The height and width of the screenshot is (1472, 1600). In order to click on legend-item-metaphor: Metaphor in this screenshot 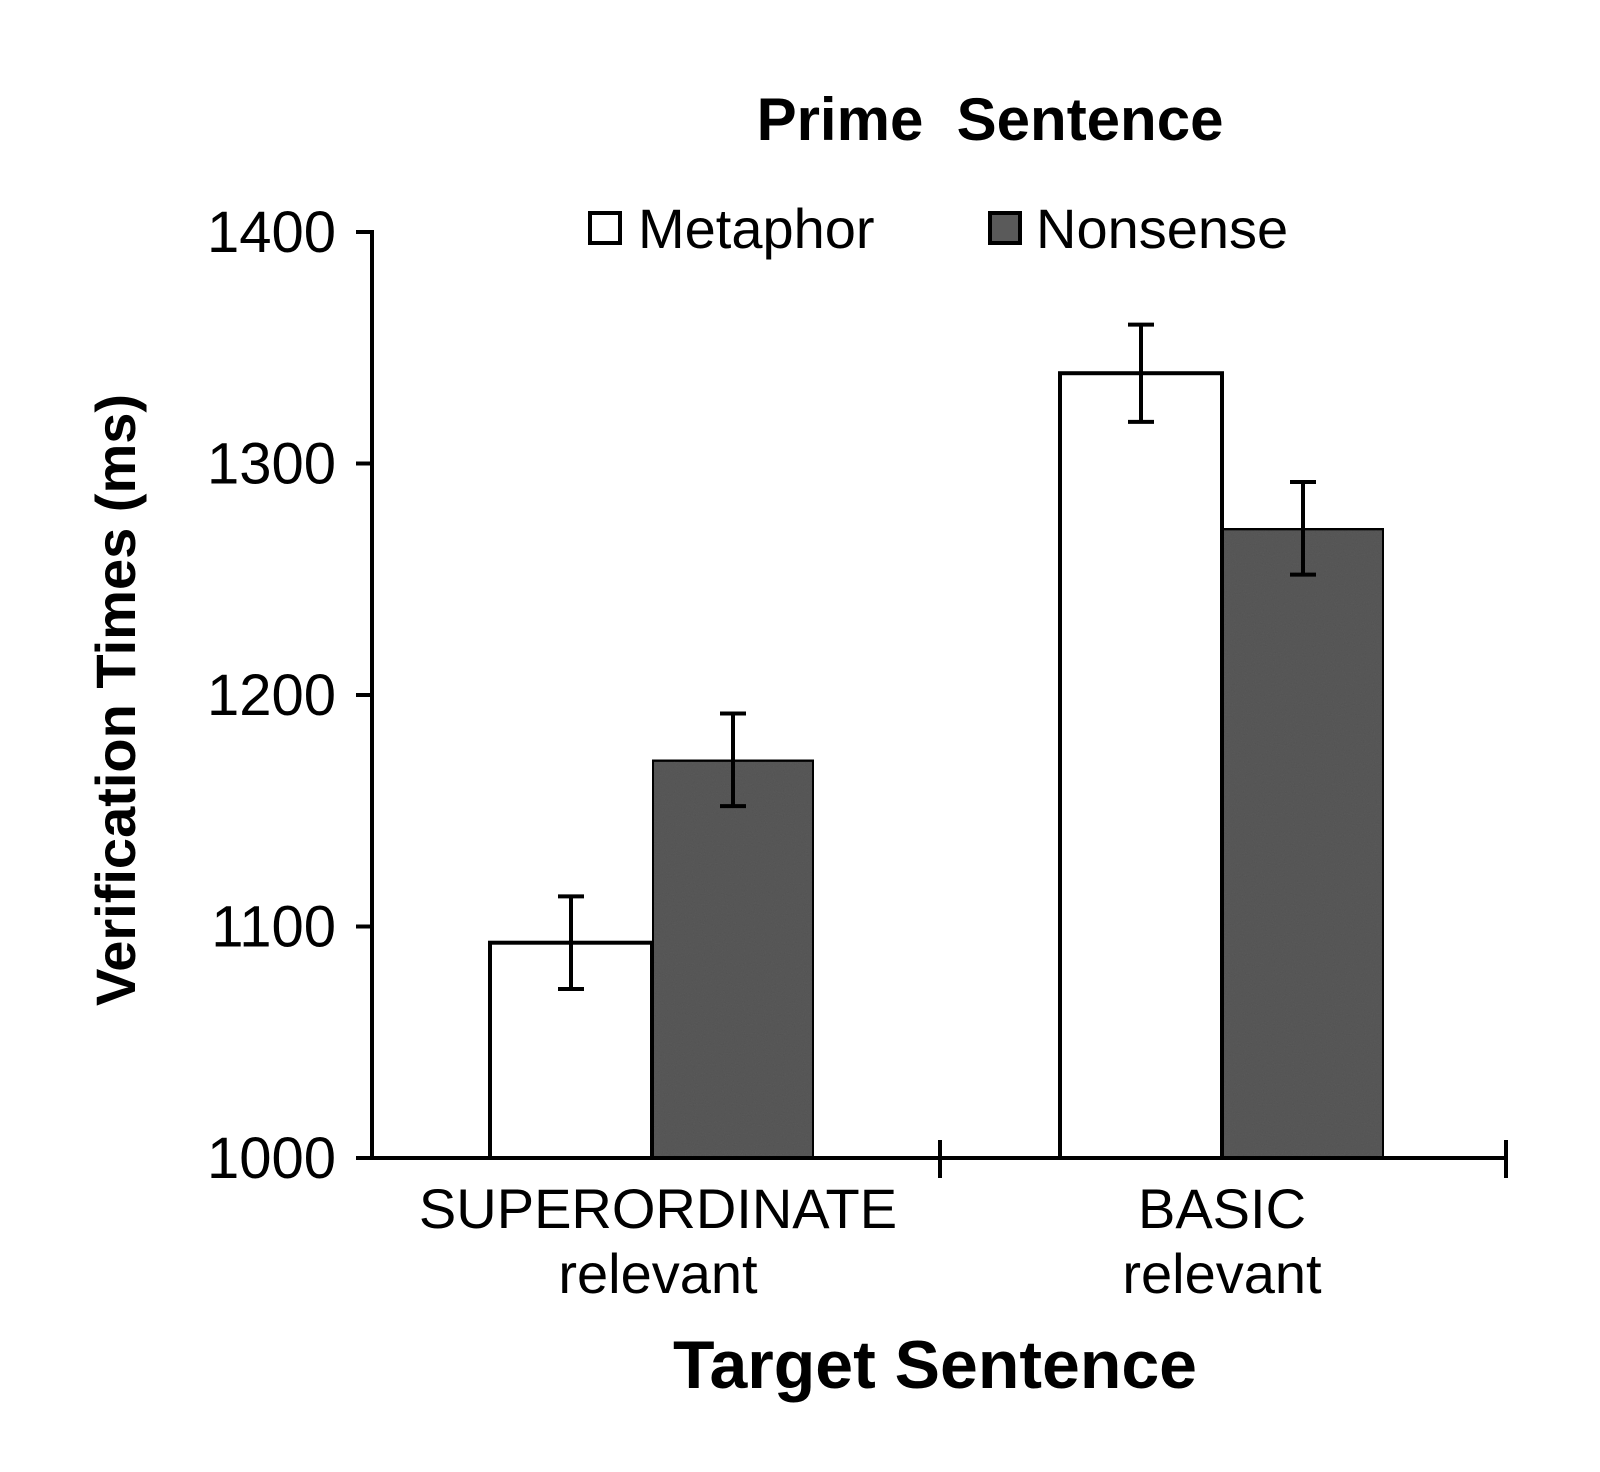, I will do `click(731, 228)`.